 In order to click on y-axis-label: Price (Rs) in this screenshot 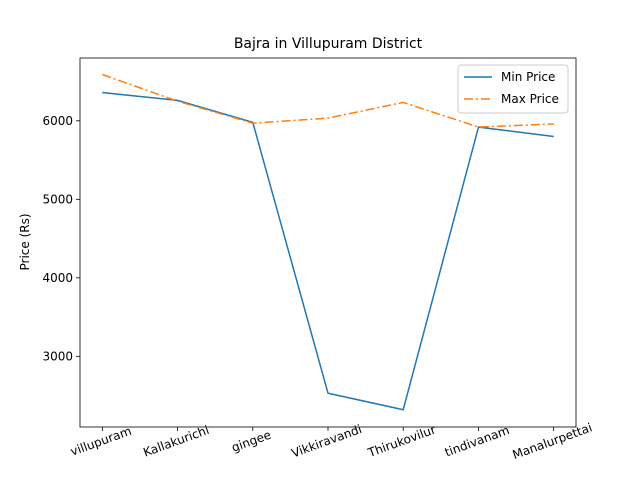, I will do `click(25, 241)`.